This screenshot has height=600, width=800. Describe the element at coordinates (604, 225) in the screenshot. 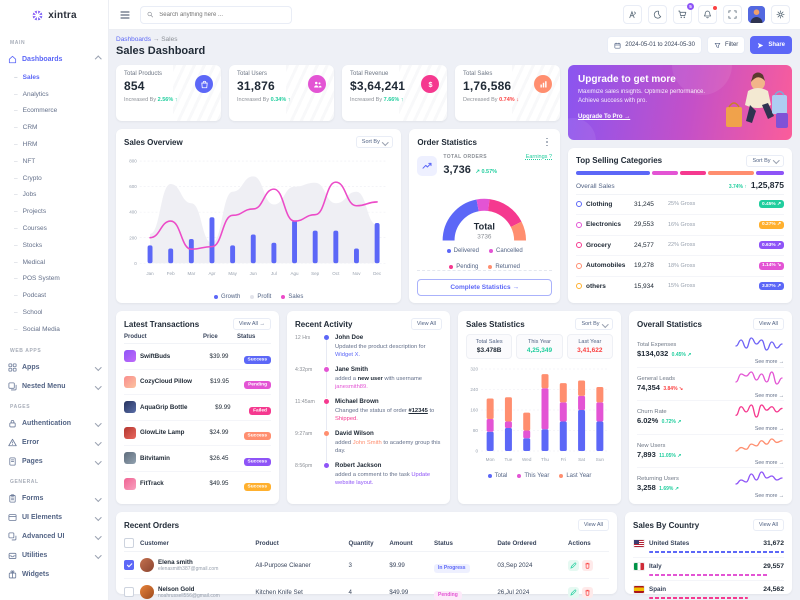

I see `category-name: Electronics` at that location.